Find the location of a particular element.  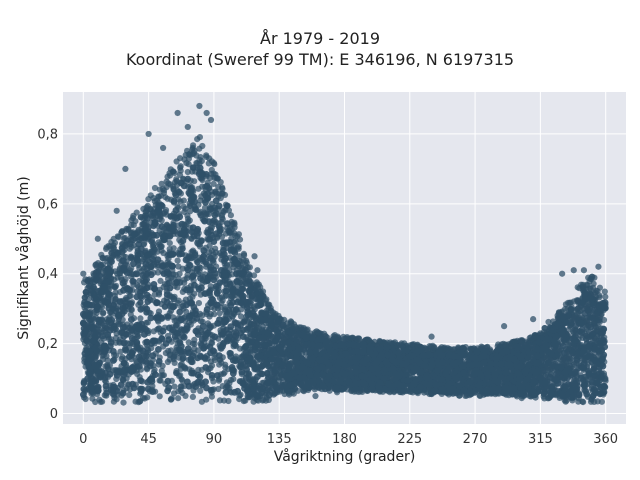

chart-title-line1: År 1979 - 2019 is located at coordinates (320, 38).